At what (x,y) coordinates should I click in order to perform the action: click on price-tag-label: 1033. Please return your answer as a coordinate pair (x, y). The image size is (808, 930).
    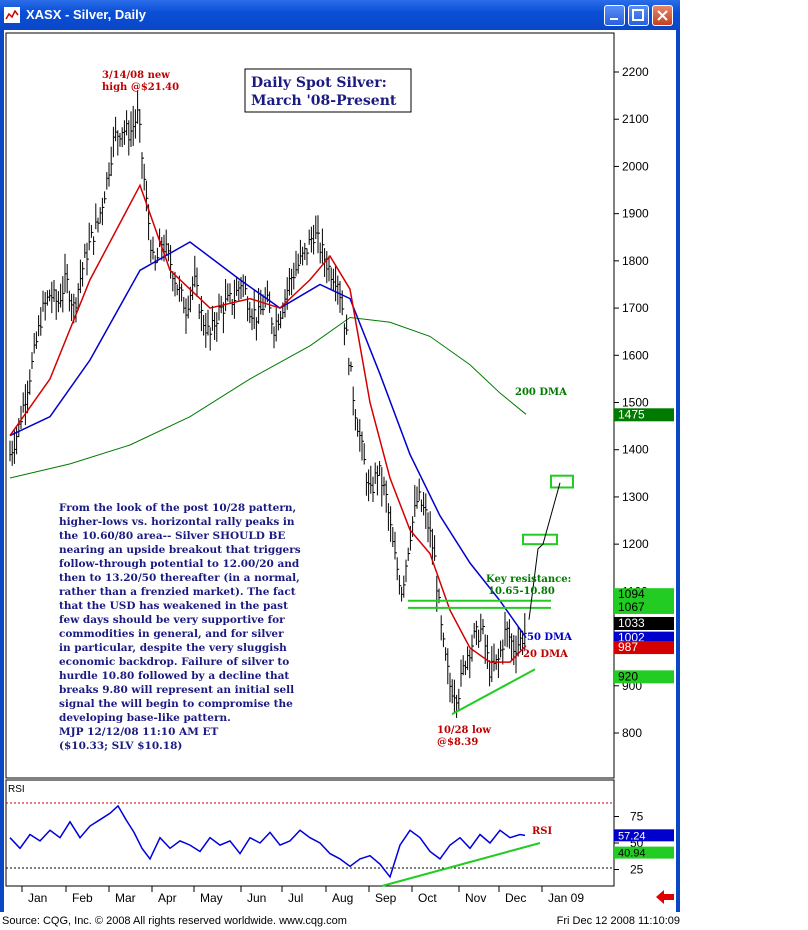
    Looking at the image, I should click on (631, 623).